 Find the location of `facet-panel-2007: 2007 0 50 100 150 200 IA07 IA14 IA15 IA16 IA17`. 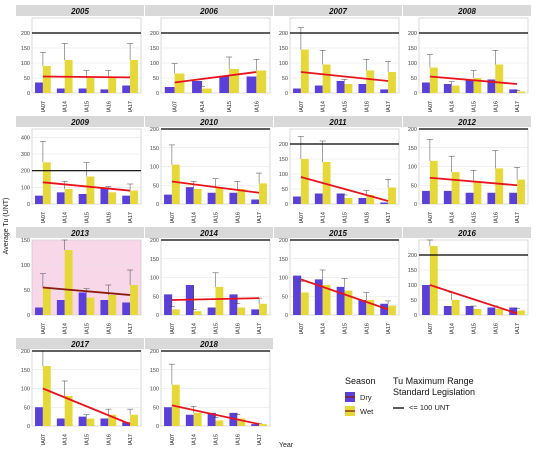

facet-panel-2007: 2007 0 50 100 150 200 IA07 IA14 IA15 IA16 IA17 is located at coordinates (338, 58).